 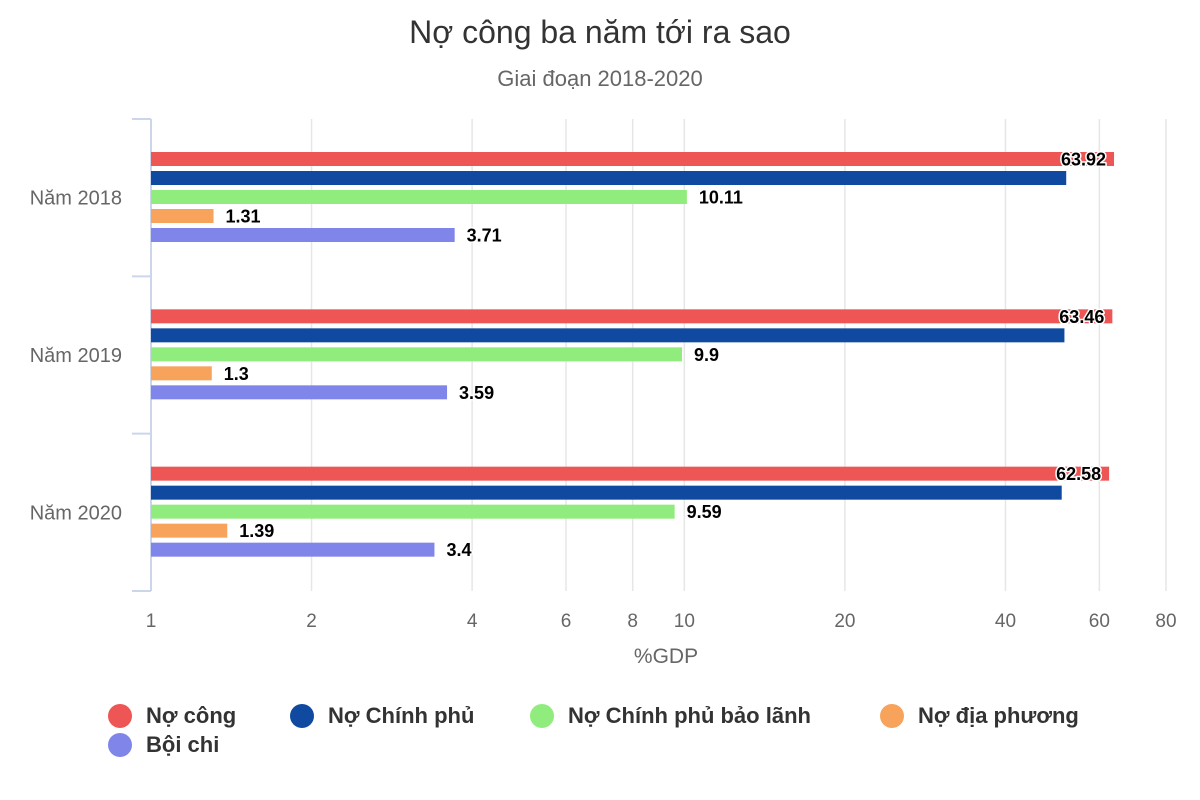 I want to click on data-label: 1.3, so click(x=236, y=374).